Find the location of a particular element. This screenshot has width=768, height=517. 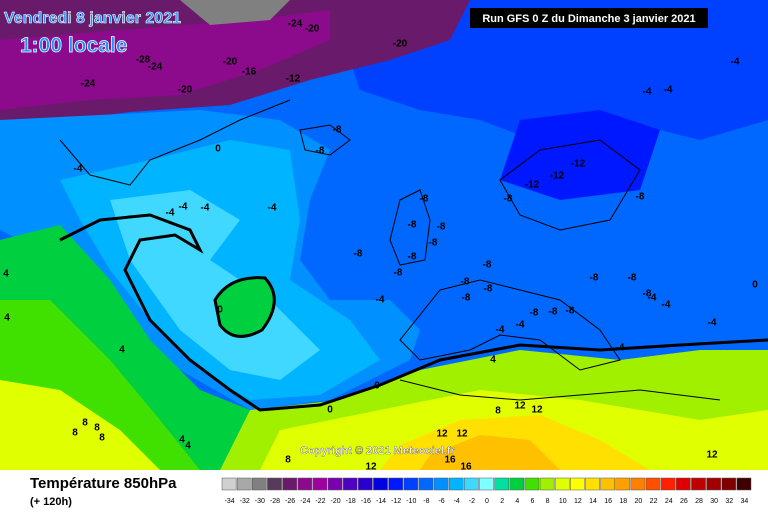

legend-label: -30 is located at coordinates (260, 501).